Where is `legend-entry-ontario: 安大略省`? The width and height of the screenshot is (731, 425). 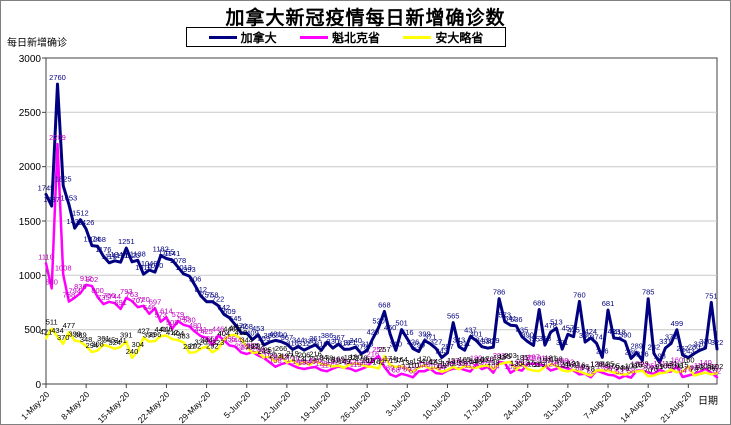 legend-entry-ontario: 安大略省 is located at coordinates (443, 37).